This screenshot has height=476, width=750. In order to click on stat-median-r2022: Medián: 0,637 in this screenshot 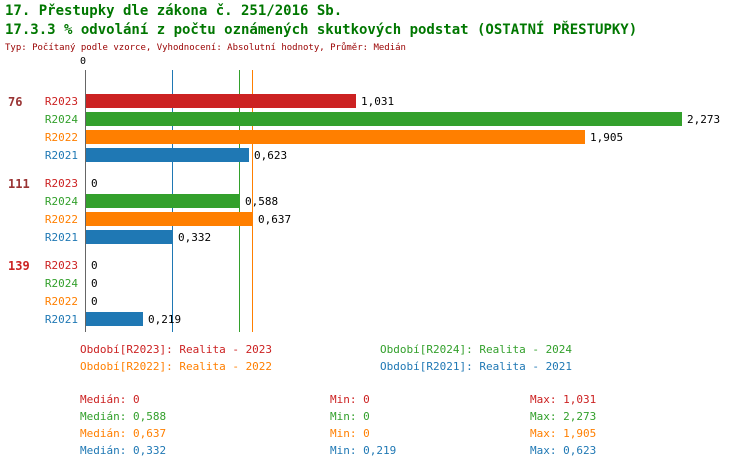, I will do `click(123, 433)`.